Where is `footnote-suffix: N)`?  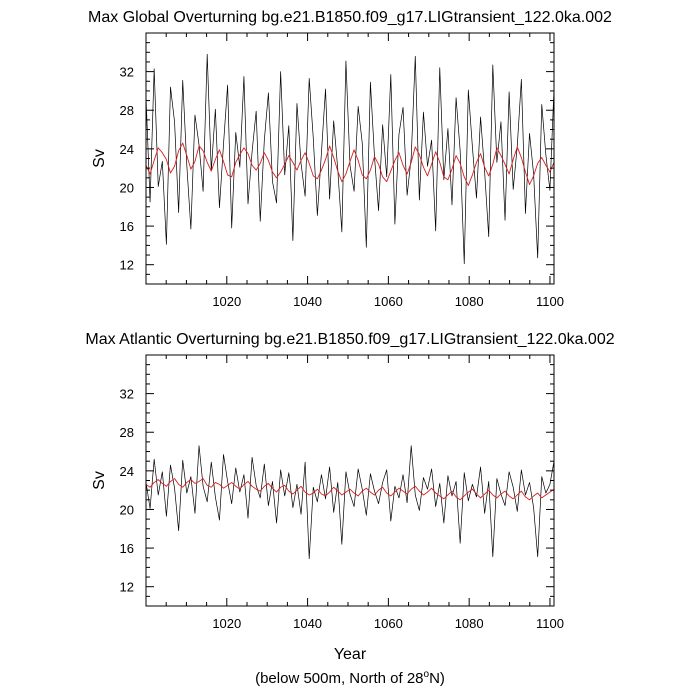 footnote-suffix: N) is located at coordinates (437, 678).